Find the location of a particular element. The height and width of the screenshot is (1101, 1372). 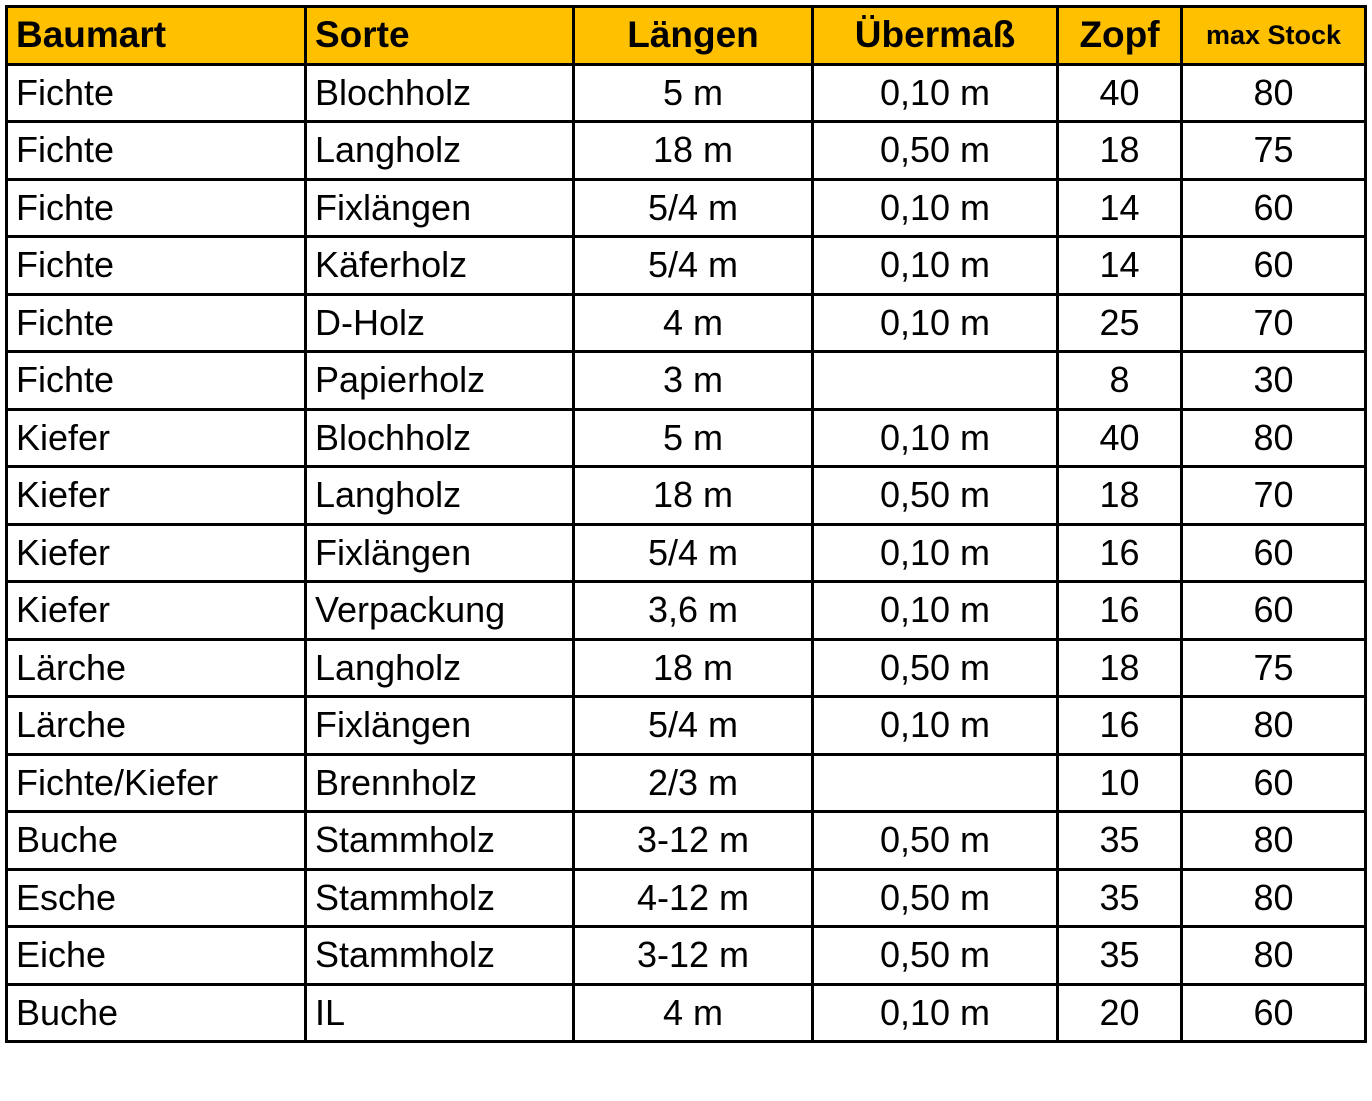

header-sorte: Sorte is located at coordinates (439, 35).